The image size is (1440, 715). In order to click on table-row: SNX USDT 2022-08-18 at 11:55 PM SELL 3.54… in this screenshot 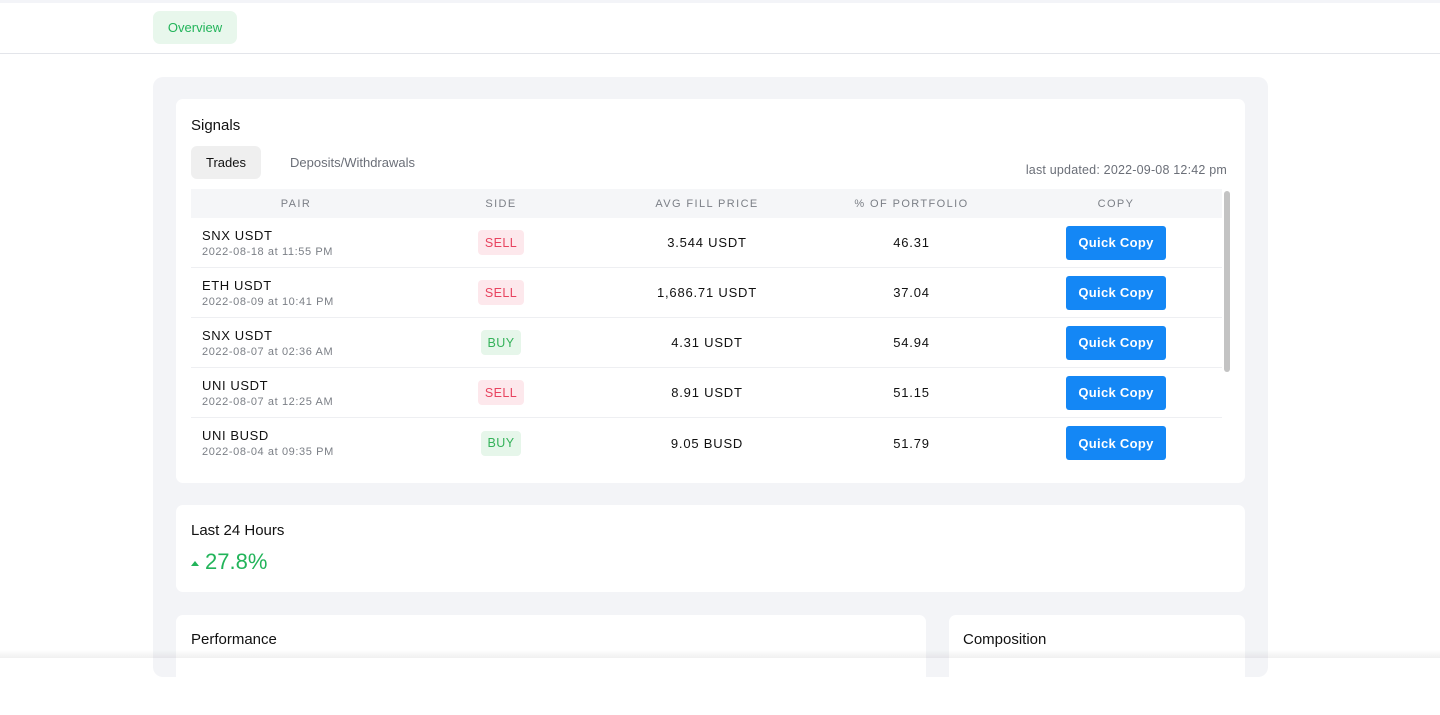, I will do `click(706, 243)`.